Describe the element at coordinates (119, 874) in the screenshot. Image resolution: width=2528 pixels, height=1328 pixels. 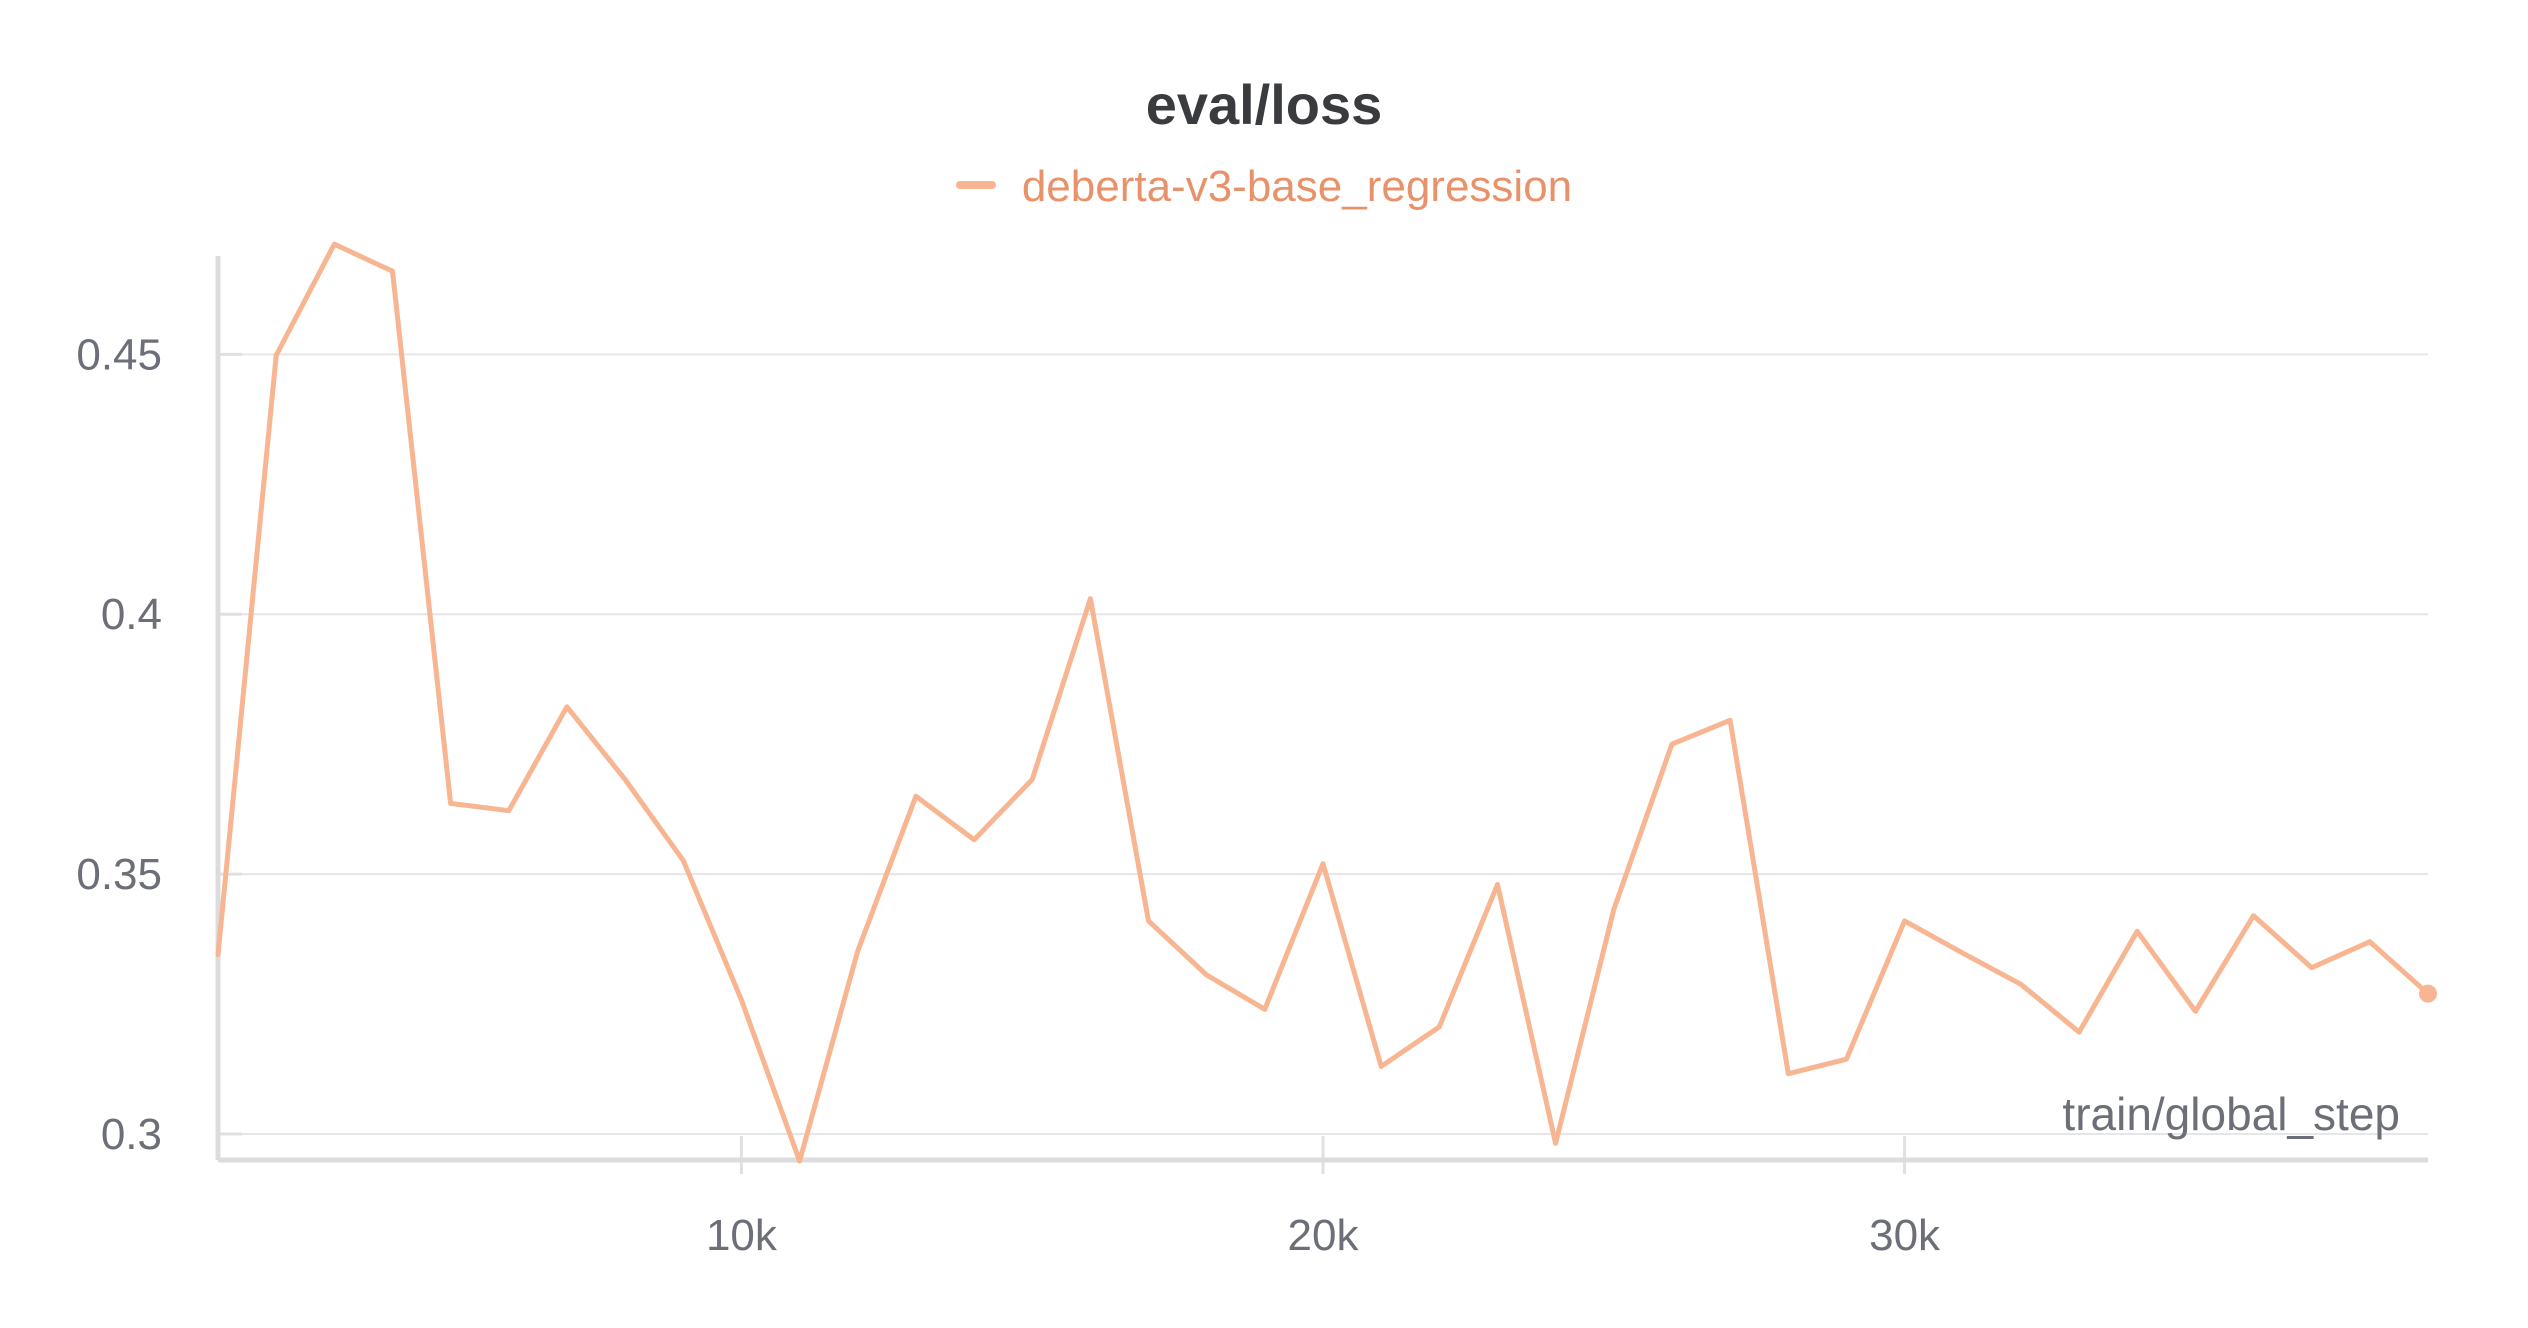
I see `y-tick-label: 0.35` at that location.